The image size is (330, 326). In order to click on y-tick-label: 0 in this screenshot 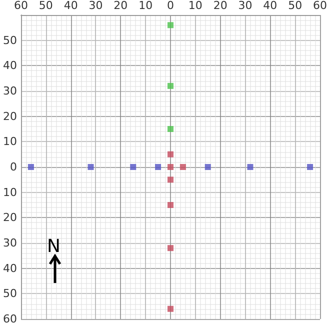, I will do `click(13, 167)`.